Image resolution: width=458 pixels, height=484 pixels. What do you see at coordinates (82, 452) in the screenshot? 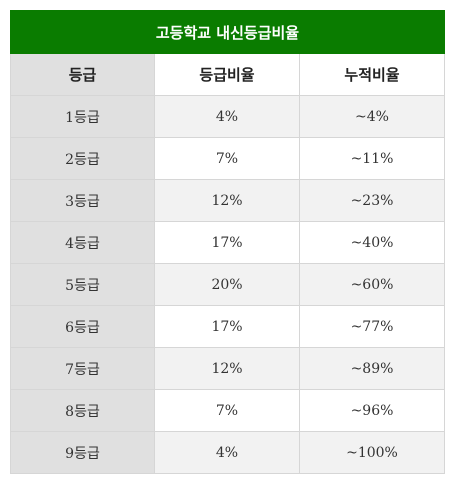
I see `grade-cell: 9등급` at bounding box center [82, 452].